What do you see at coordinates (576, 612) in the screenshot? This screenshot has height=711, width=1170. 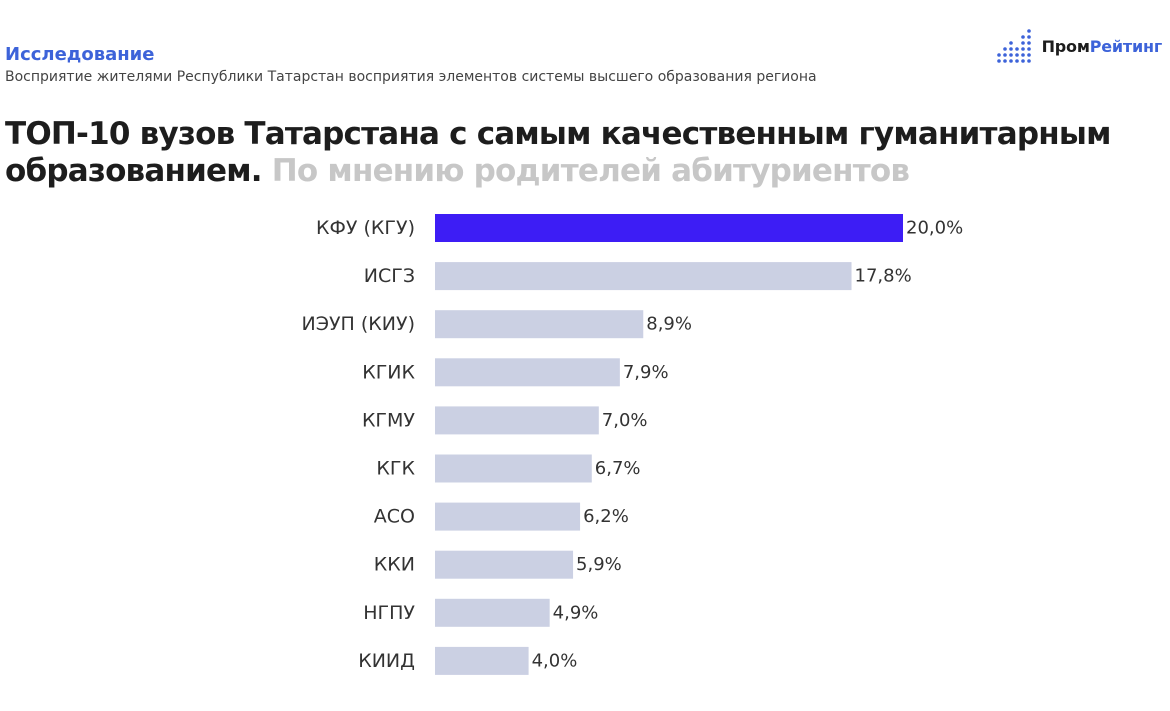 I see `value-label: 4,9%` at bounding box center [576, 612].